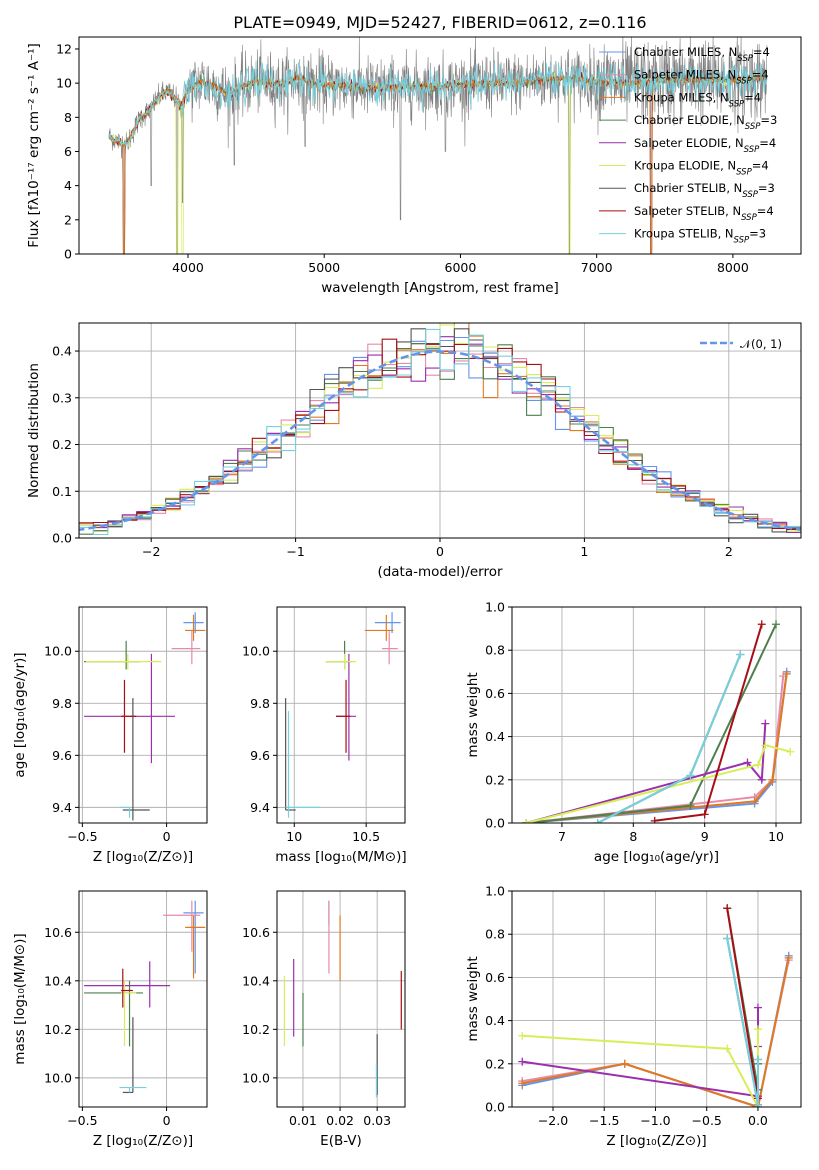 The height and width of the screenshot is (1170, 819). Describe the element at coordinates (656, 1141) in the screenshot. I see `mass-weight-vs-z-xlabel: Z [log₁₀(Z/Z⊙)]` at that location.